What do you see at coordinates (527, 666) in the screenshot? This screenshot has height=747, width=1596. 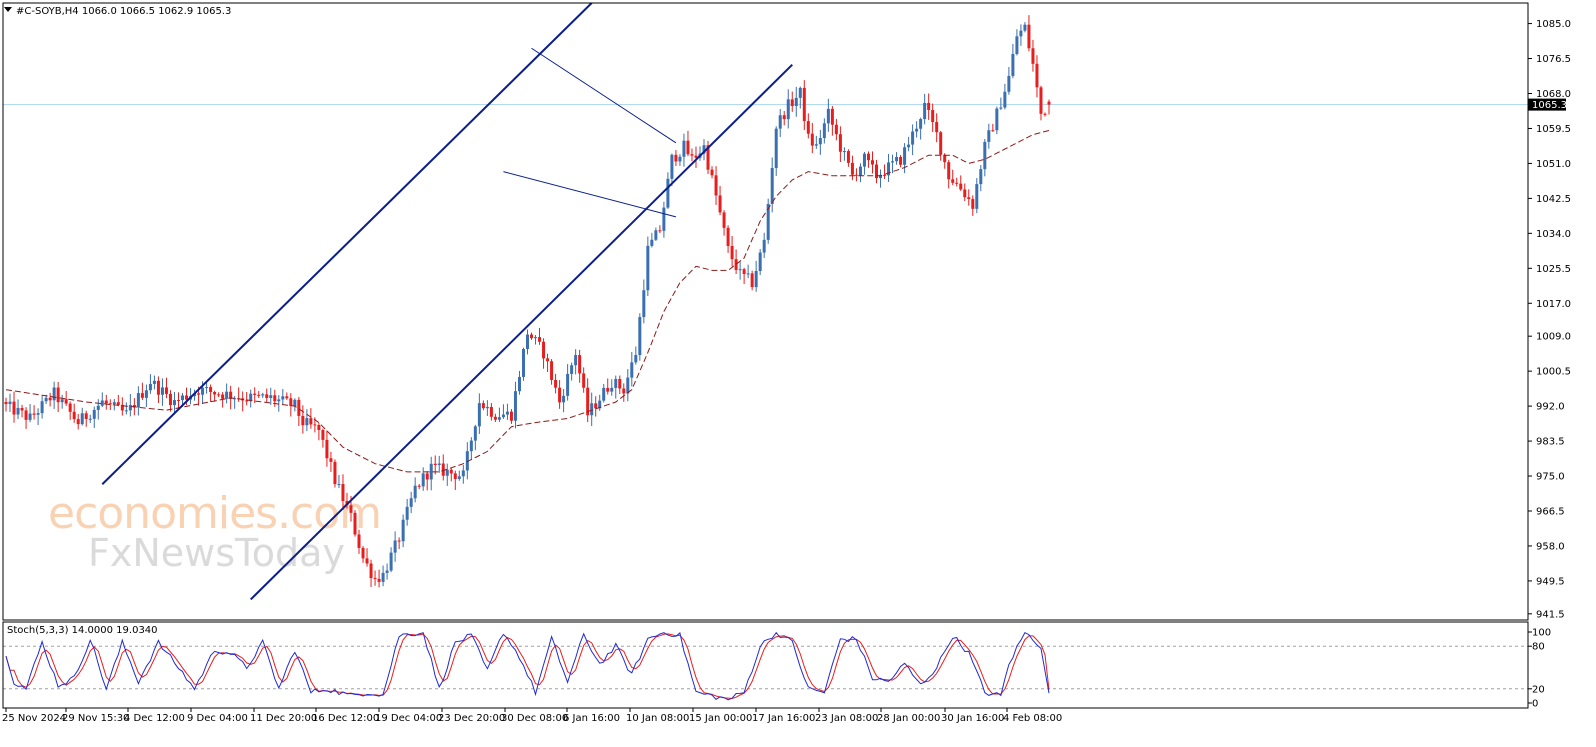 I see `stoch-main-line` at bounding box center [527, 666].